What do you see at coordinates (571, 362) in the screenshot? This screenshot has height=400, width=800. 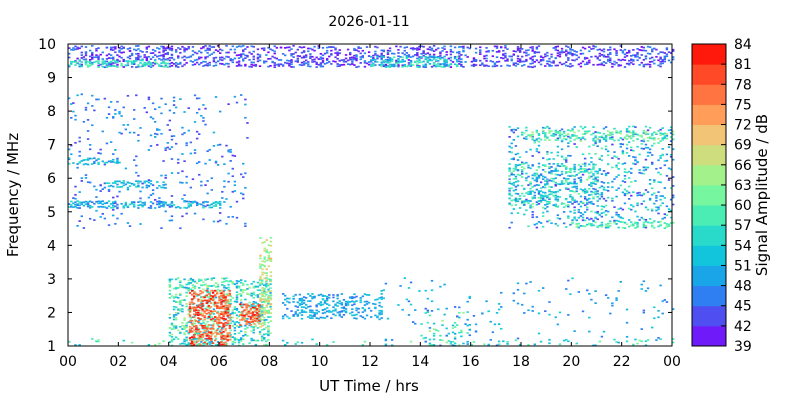 I see `x-tick-label: 20` at bounding box center [571, 362].